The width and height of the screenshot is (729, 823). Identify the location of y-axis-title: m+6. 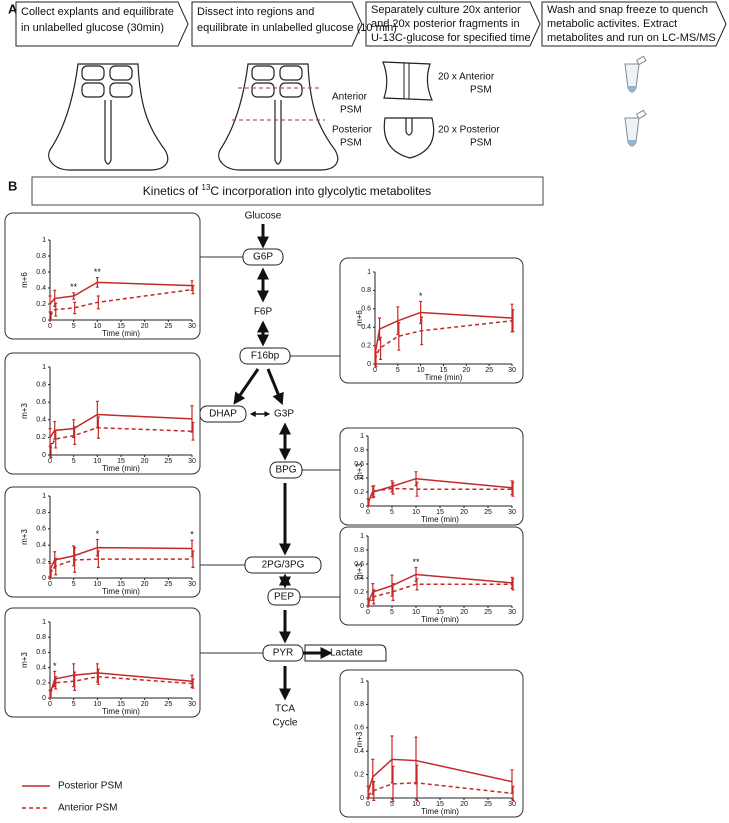
(24, 280).